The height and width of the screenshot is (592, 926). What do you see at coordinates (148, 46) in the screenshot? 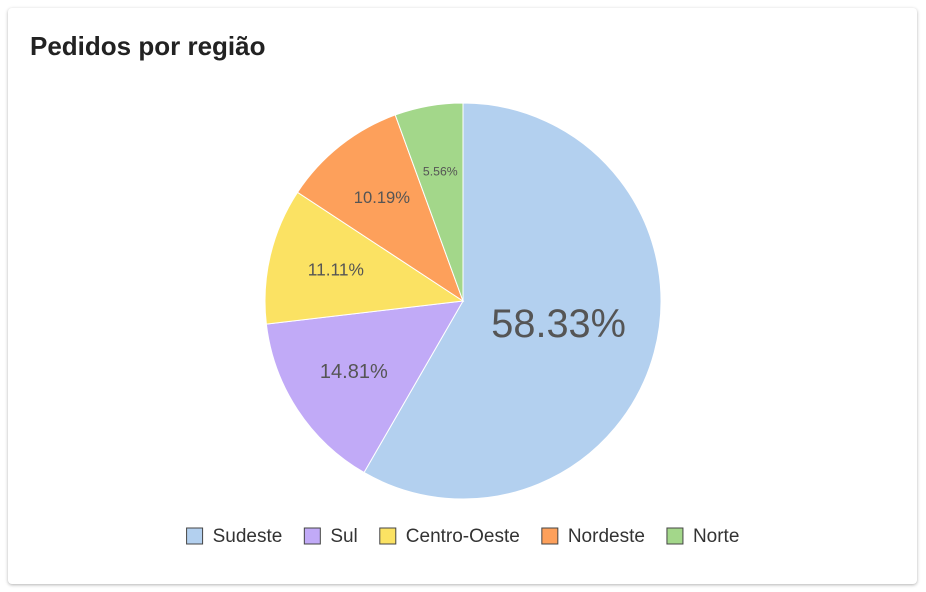
I see `chart-title: Pedidos por região` at bounding box center [148, 46].